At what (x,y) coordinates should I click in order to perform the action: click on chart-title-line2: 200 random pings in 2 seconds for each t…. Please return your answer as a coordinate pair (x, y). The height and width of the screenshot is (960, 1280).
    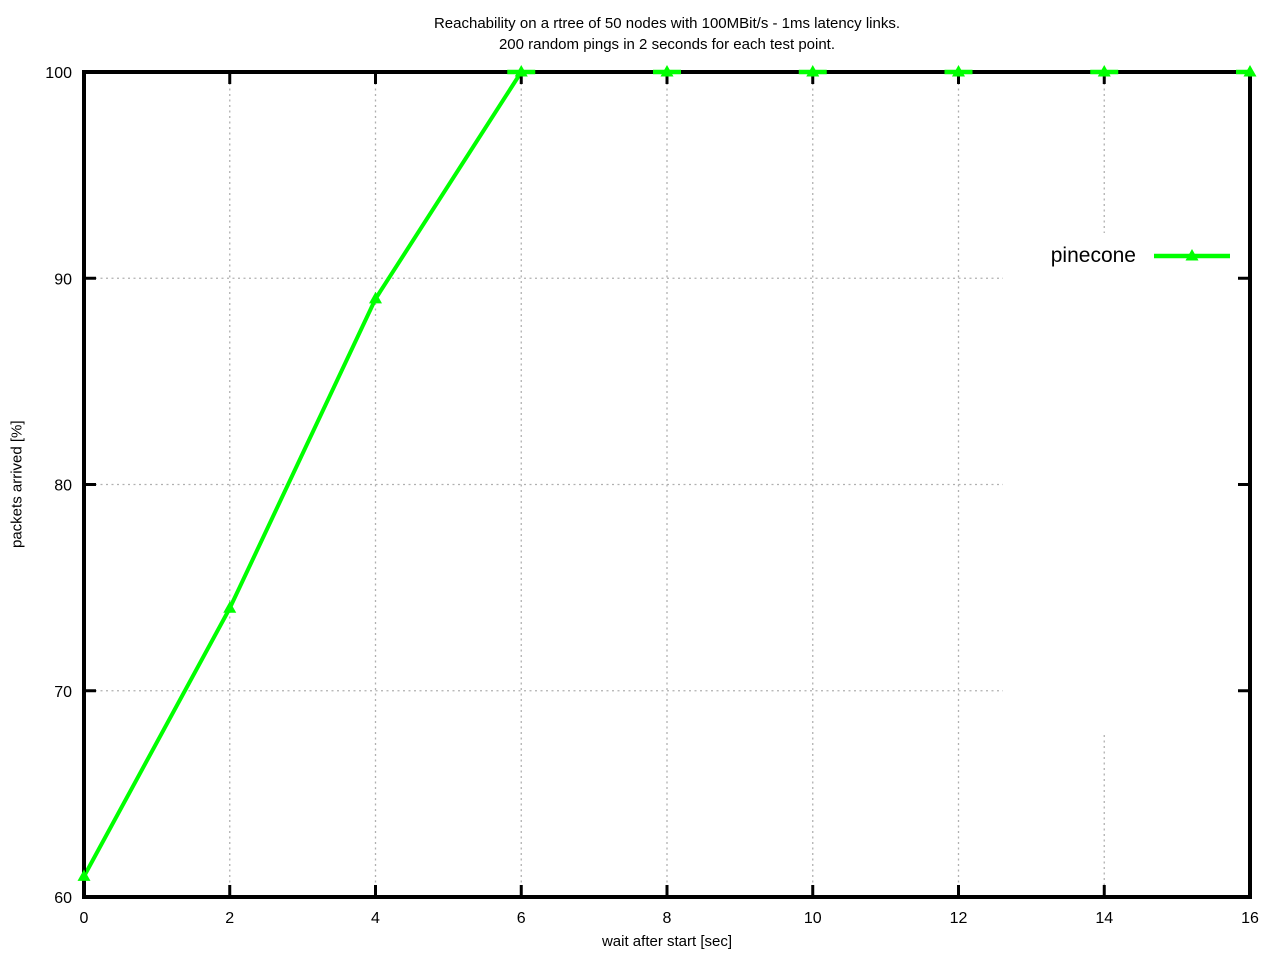
    Looking at the image, I should click on (667, 44).